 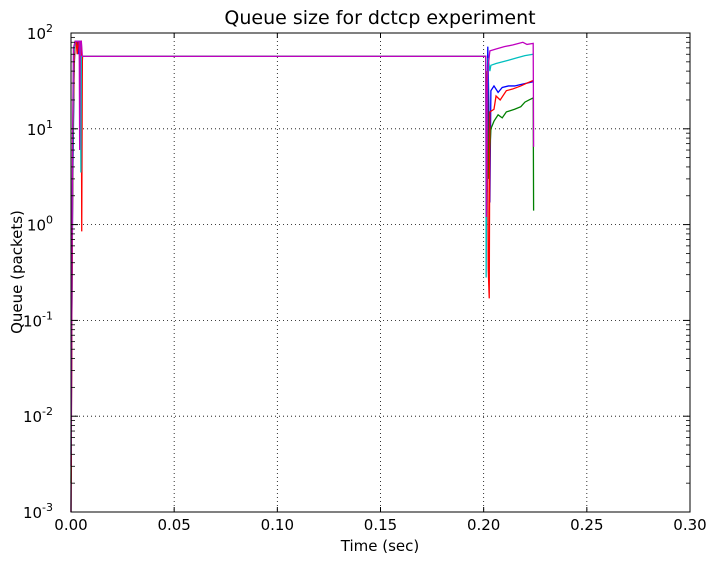 What do you see at coordinates (173, 525) in the screenshot?
I see `x-tick-label: 0.05` at bounding box center [173, 525].